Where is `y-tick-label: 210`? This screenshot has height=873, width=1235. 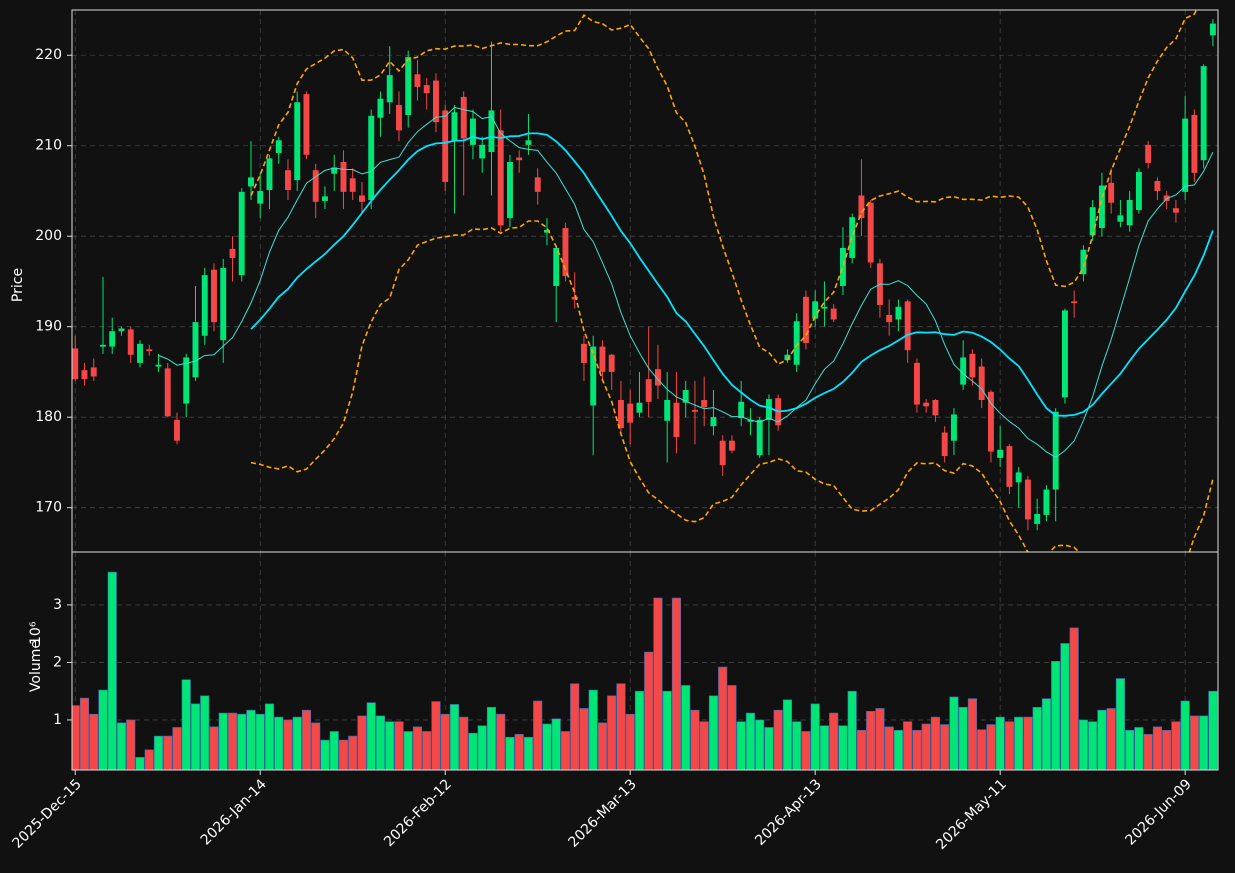
y-tick-label: 210 is located at coordinates (48, 146).